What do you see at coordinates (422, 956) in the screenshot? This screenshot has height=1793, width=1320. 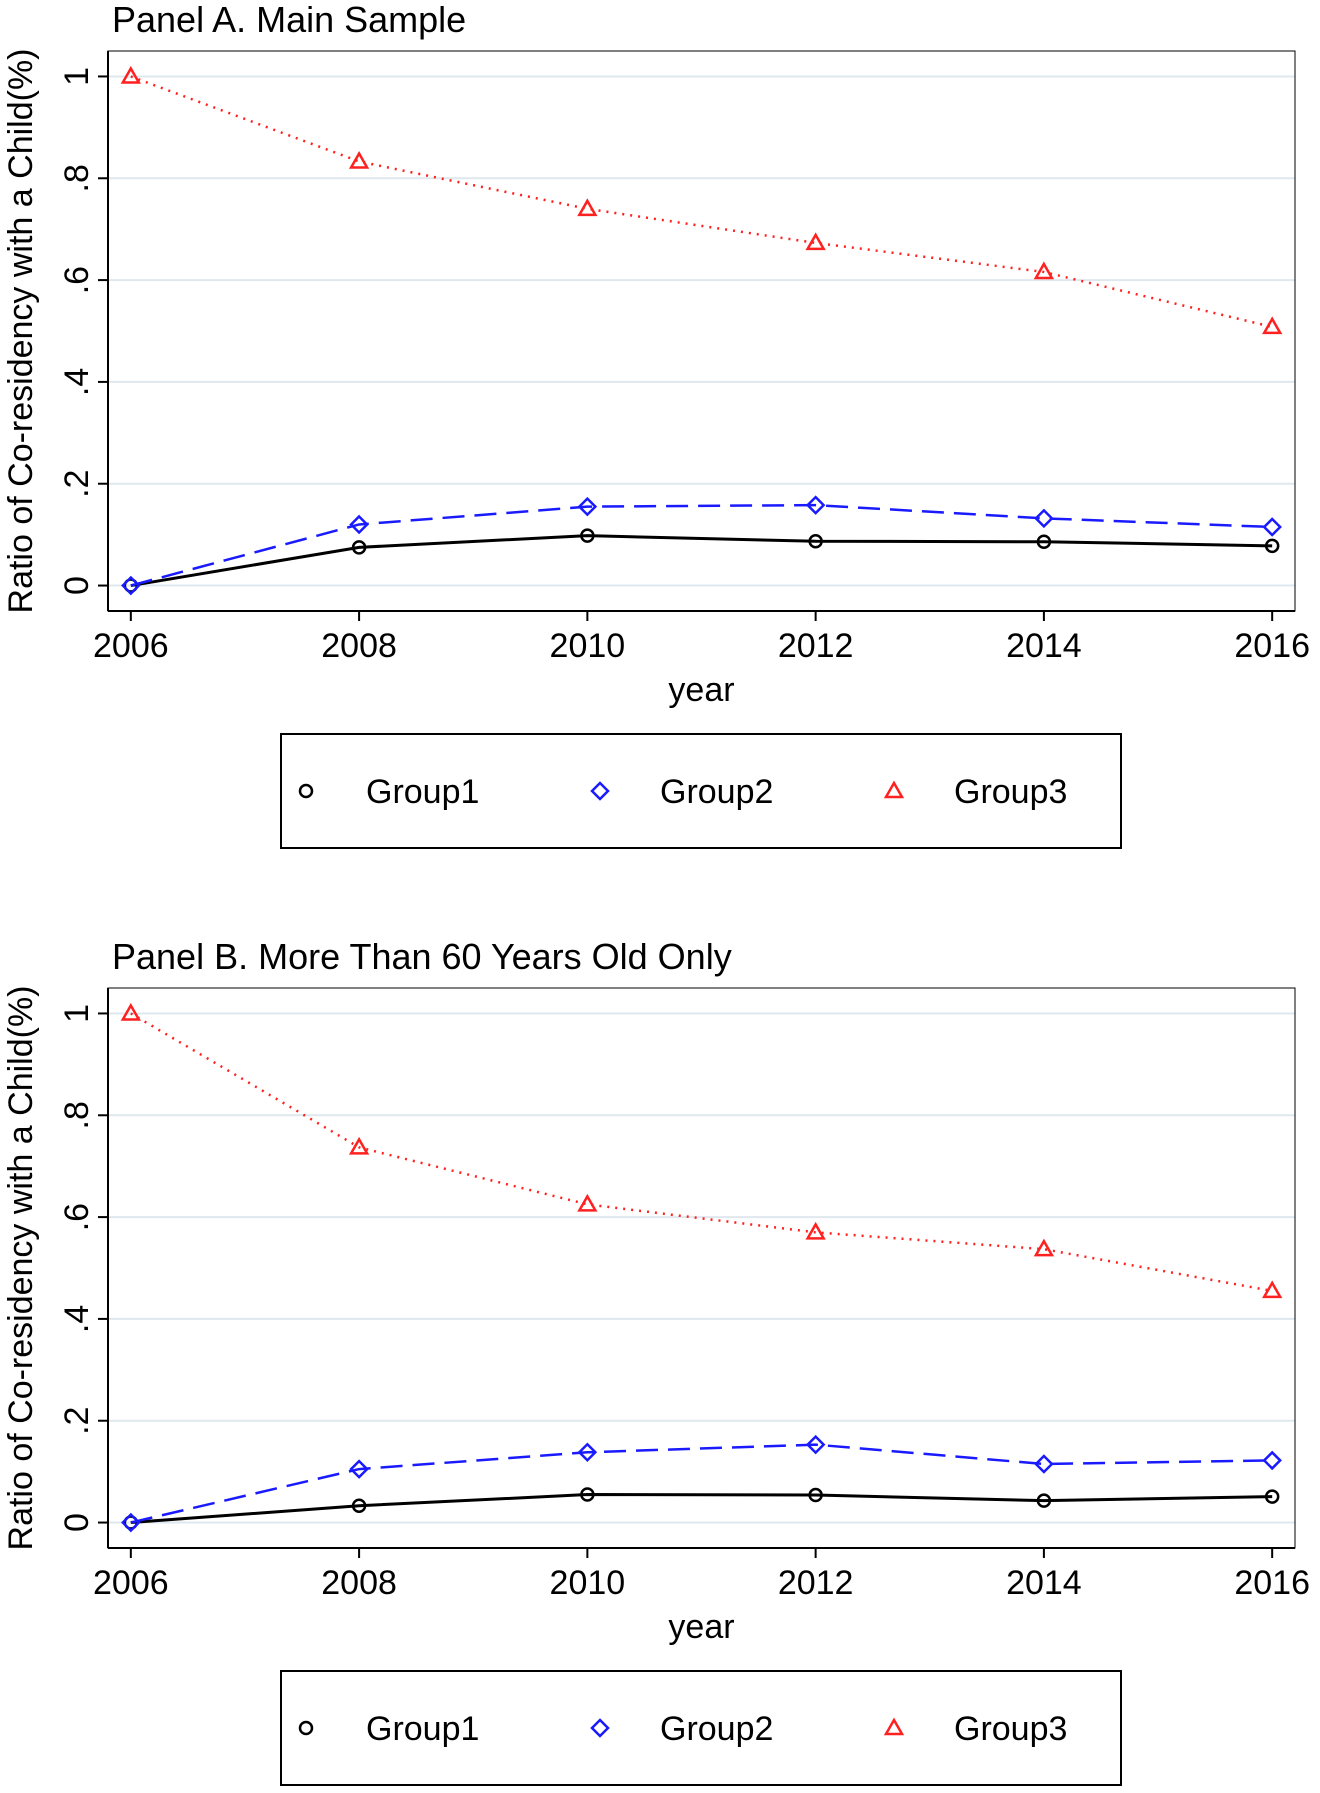 I see `chart-title: Panel B. More Than 60 Years Old Only` at bounding box center [422, 956].